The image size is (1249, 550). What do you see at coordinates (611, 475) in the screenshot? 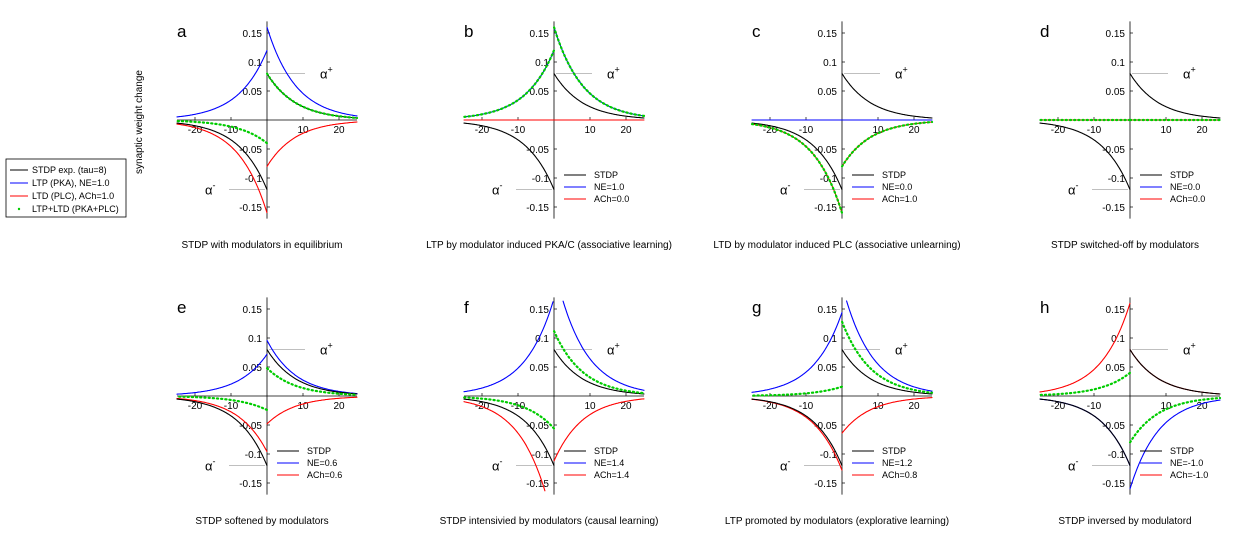
I see `panel-legend-label: ACh=1.4` at bounding box center [611, 475].